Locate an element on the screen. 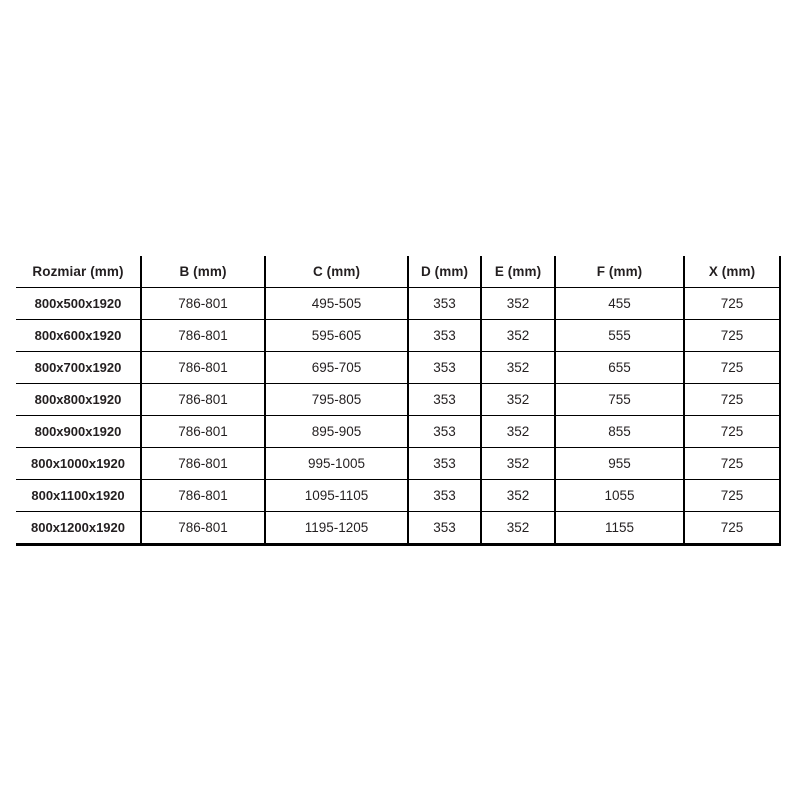 The width and height of the screenshot is (800, 800). cell-rozmiar: 800x900x1920 is located at coordinates (79, 431).